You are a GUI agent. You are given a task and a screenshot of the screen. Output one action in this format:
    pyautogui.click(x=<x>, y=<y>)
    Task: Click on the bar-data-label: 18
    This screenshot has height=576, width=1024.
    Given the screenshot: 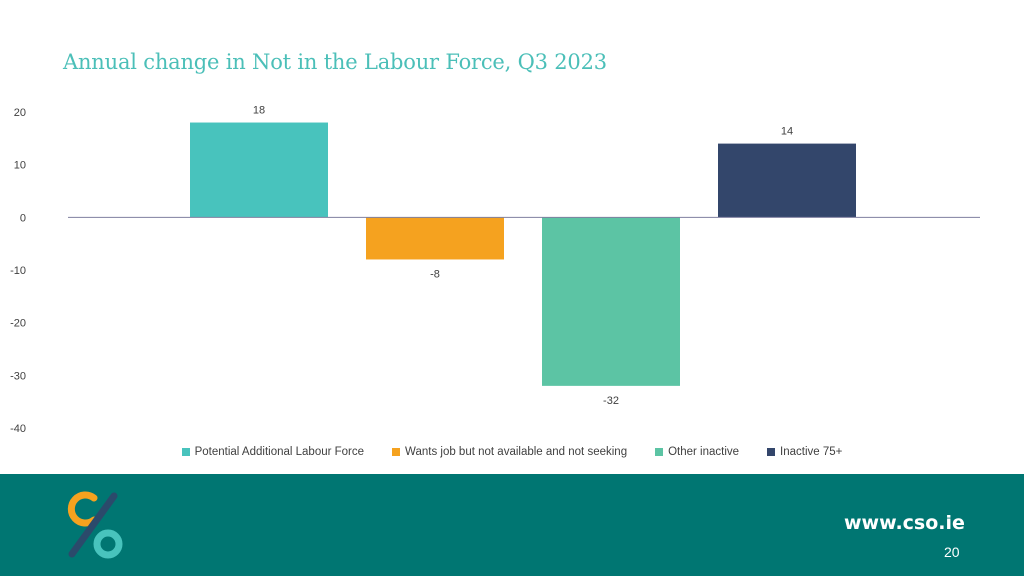 What is the action you would take?
    pyautogui.click(x=259, y=111)
    